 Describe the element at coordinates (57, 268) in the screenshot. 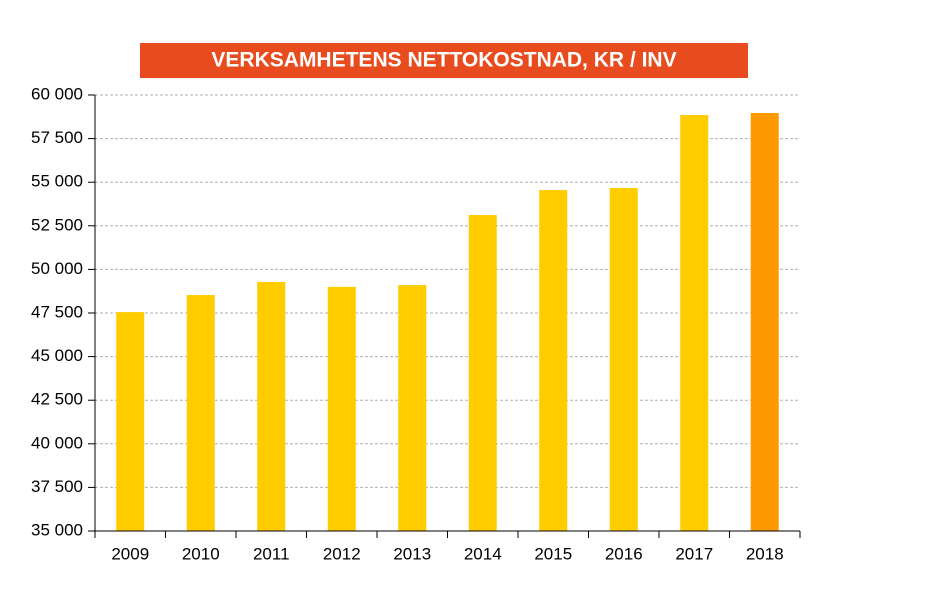

I see `y-tick-label: 50 000` at that location.